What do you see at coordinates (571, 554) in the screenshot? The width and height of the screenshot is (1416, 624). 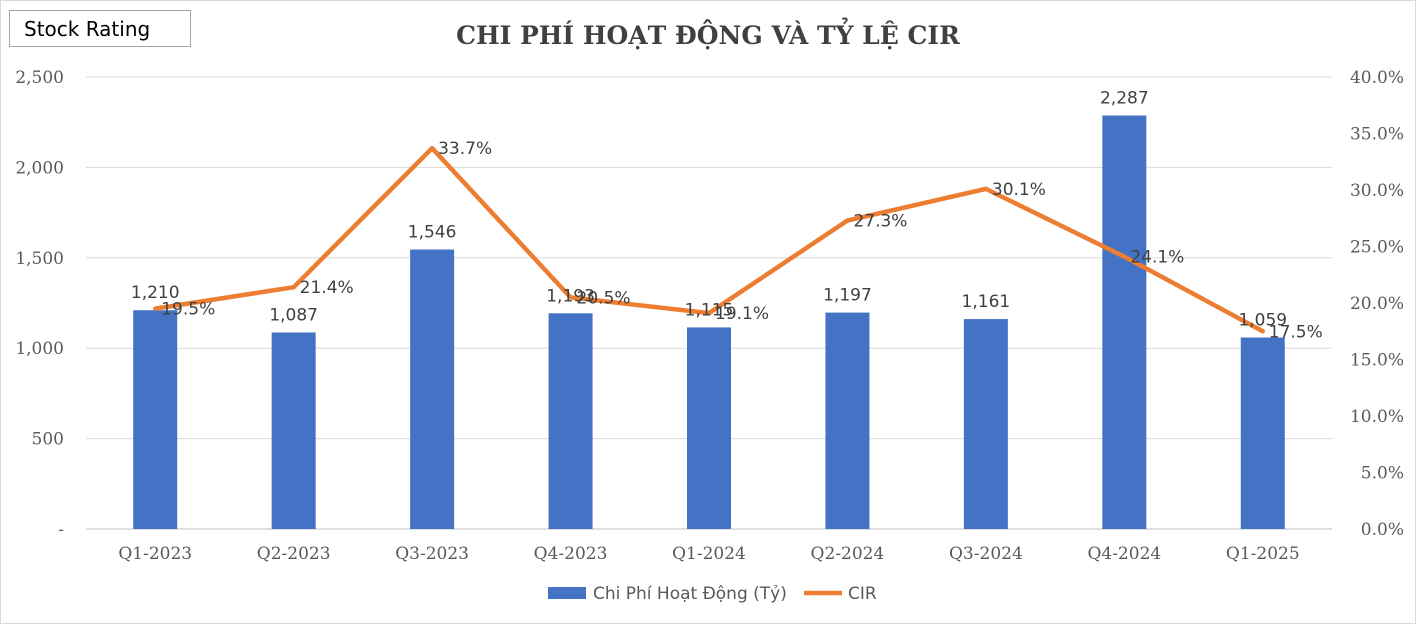 I see `x-tick-label: Q4-2023` at bounding box center [571, 554].